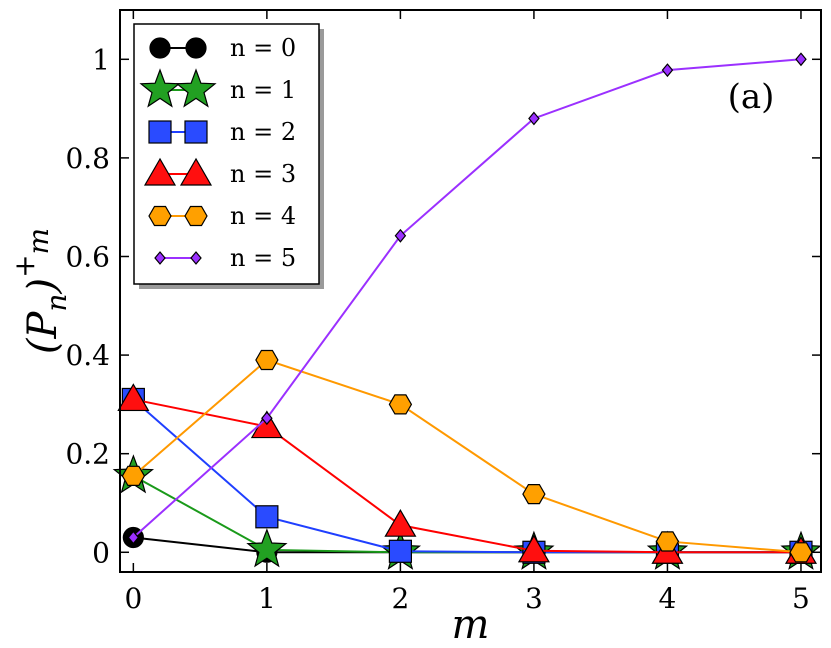 The height and width of the screenshot is (648, 831). I want to click on legend-entry: n = 4, so click(222, 216).